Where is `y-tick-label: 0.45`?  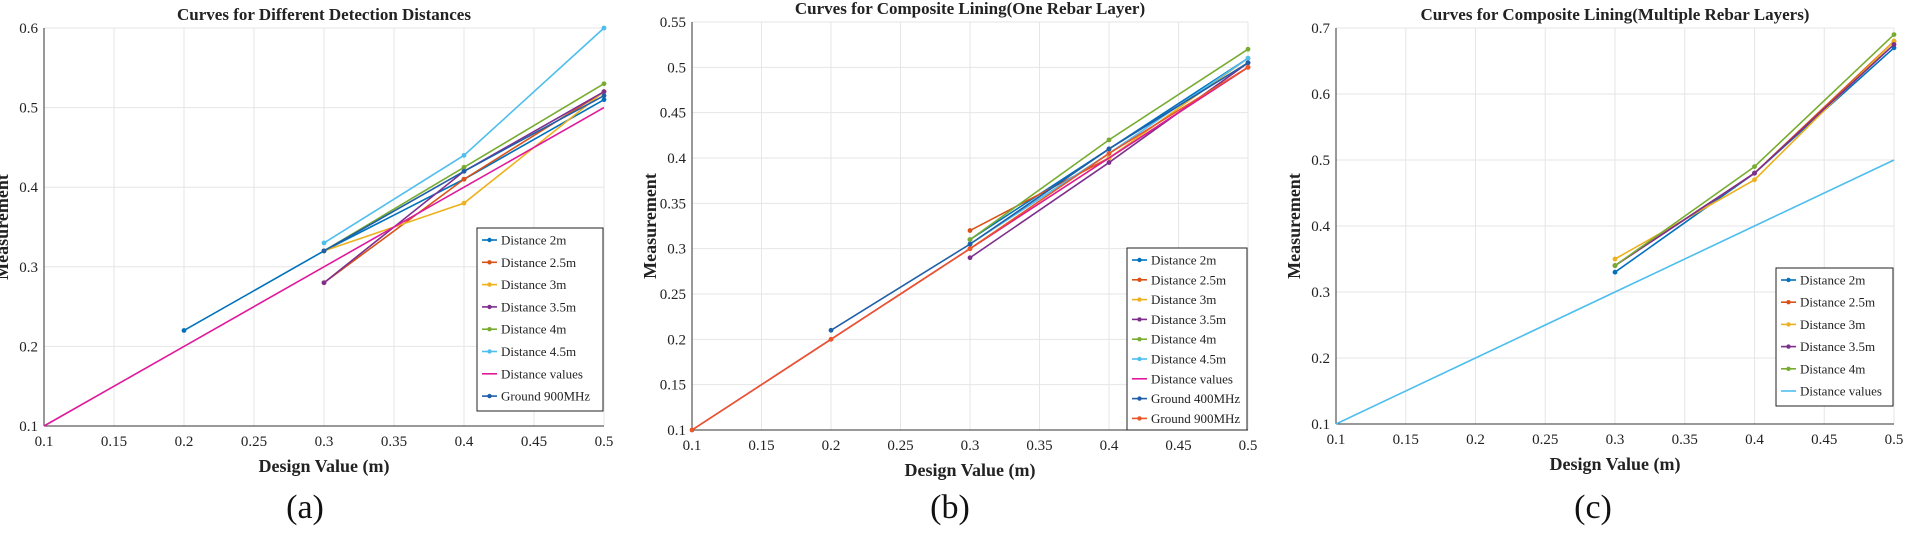
y-tick-label: 0.45 is located at coordinates (673, 114).